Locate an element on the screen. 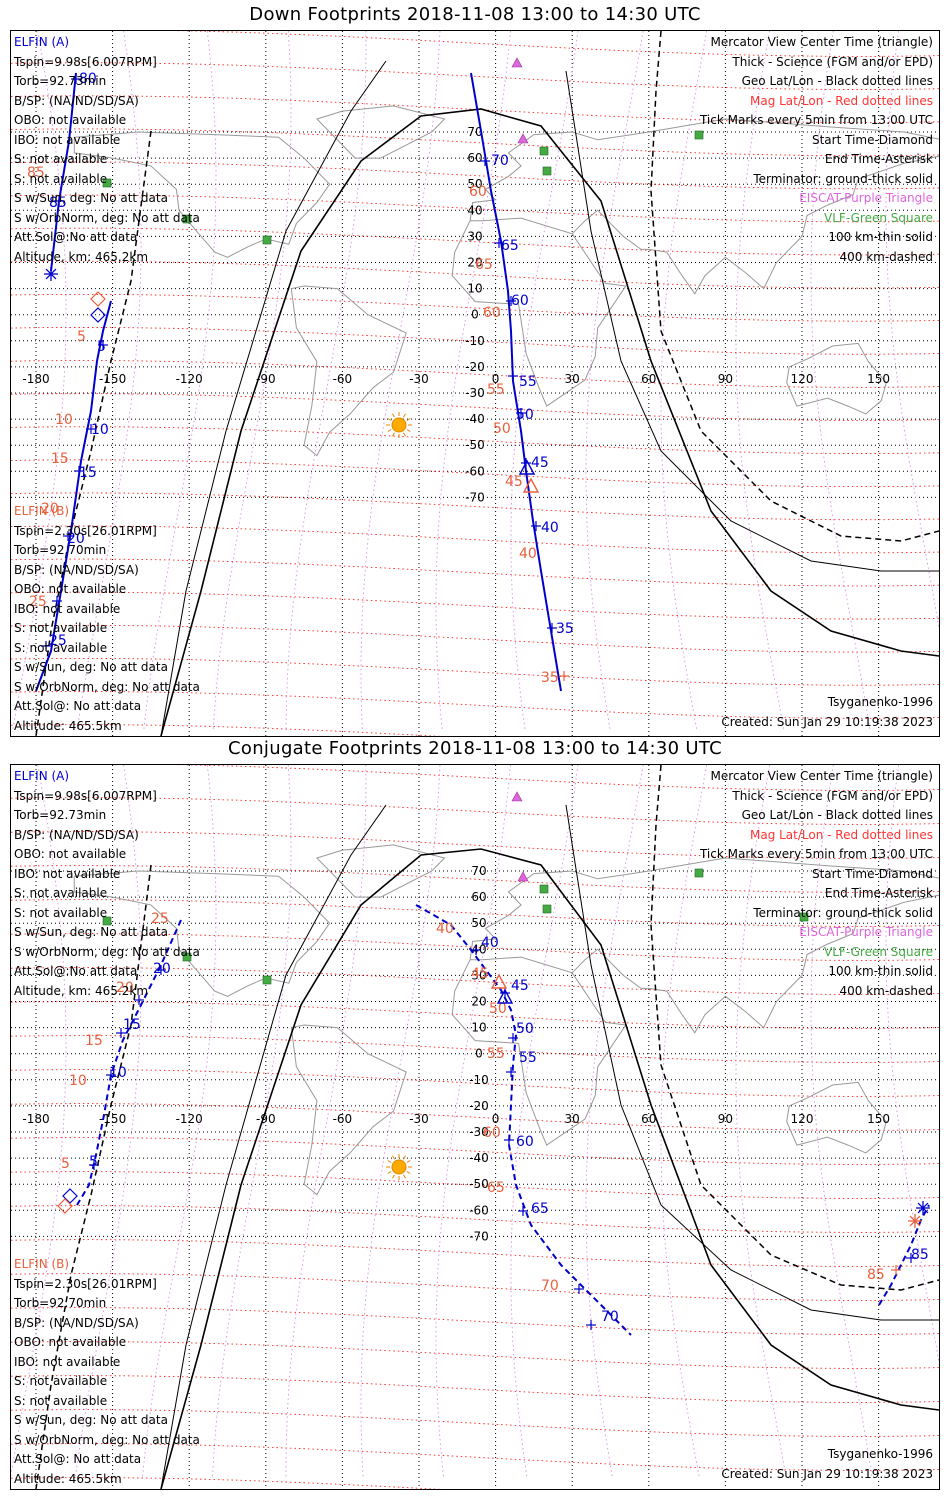  sun-icon is located at coordinates (399, 1167).